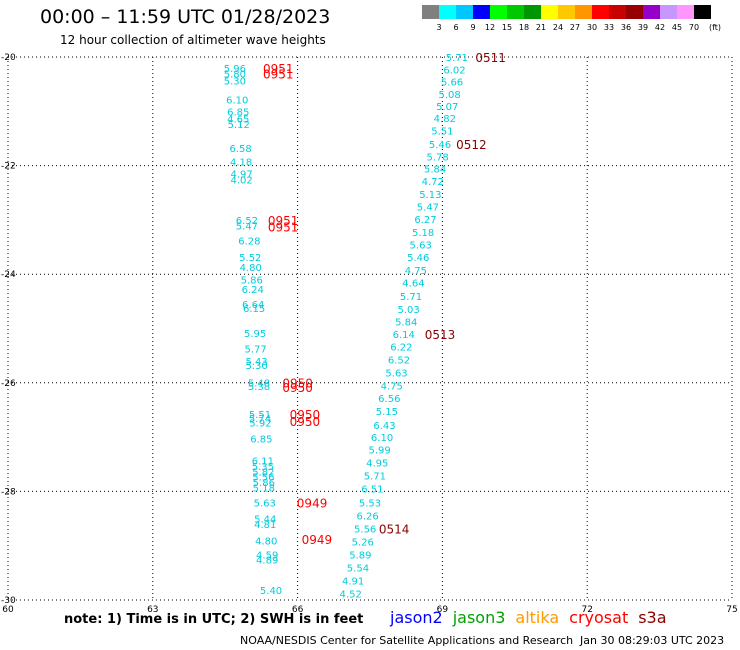 Image resolution: width=740 pixels, height=650 pixels. Describe the element at coordinates (241, 149) in the screenshot. I see `wave-height-label: 6.58` at that location.